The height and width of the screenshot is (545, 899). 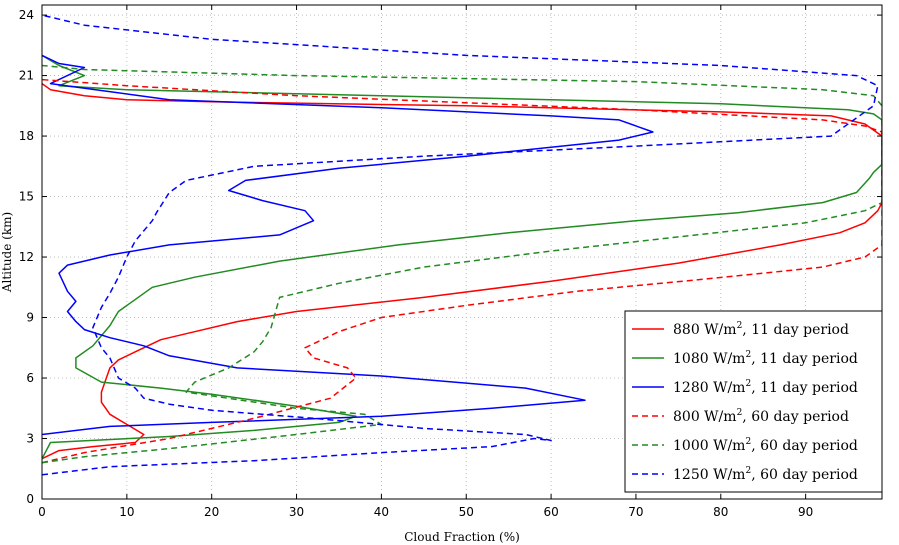 What do you see at coordinates (720, 512) in the screenshot?
I see `x-tick-label: 80` at bounding box center [720, 512].